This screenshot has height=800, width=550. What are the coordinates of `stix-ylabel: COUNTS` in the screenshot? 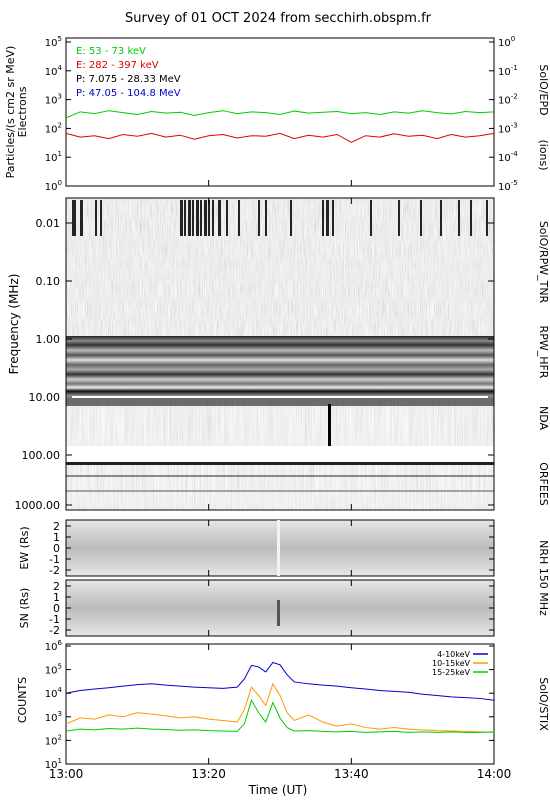 It's located at (22, 700).